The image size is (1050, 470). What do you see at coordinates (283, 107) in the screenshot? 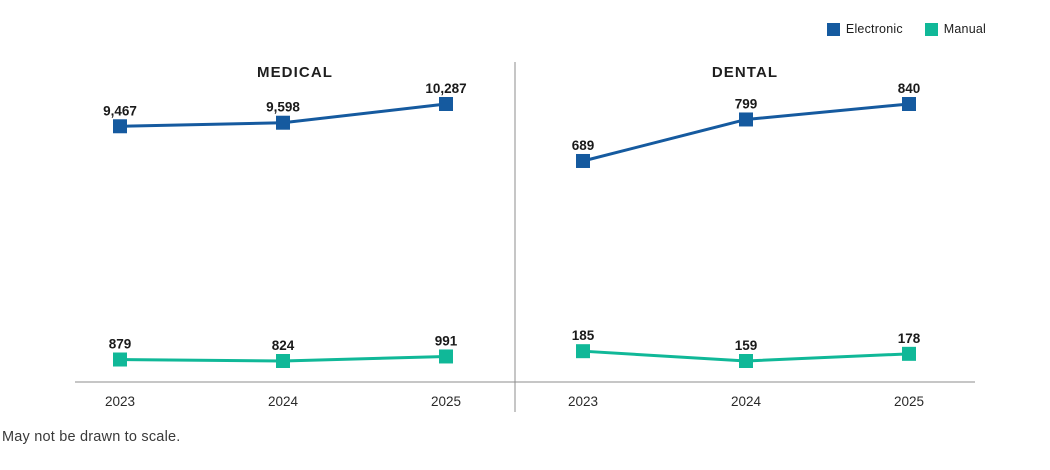
I see `medical-electronic-value-label: 9,598` at bounding box center [283, 107].